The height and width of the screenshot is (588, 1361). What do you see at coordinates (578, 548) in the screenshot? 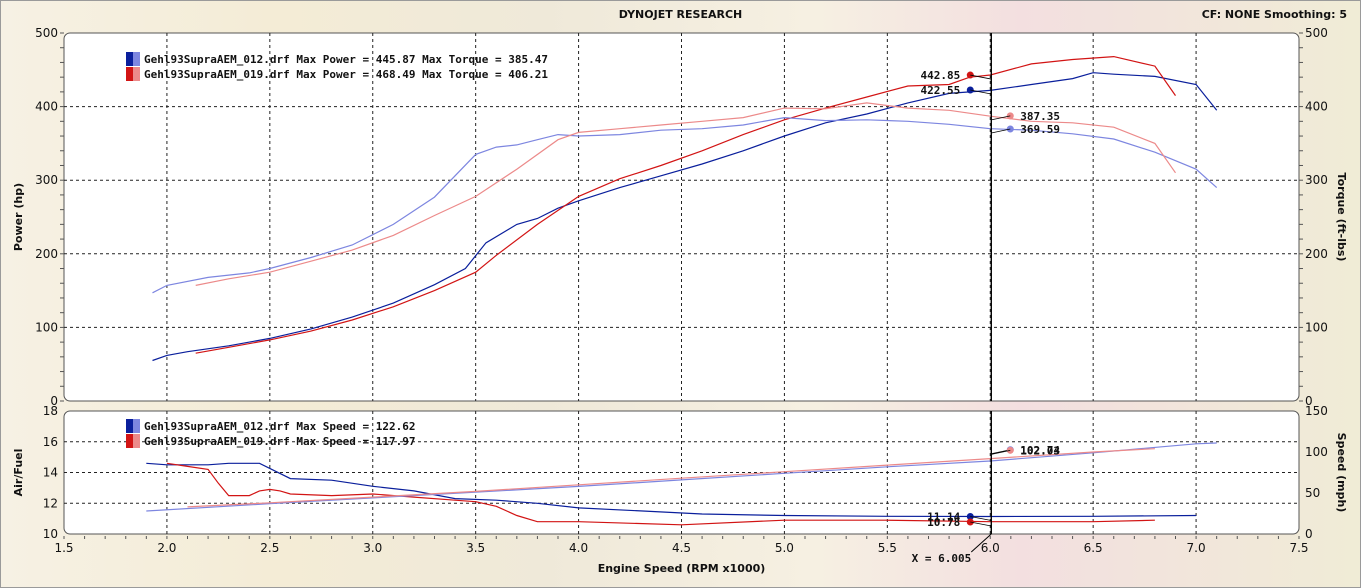
I see `x-tick-label: 4.0` at bounding box center [578, 548].